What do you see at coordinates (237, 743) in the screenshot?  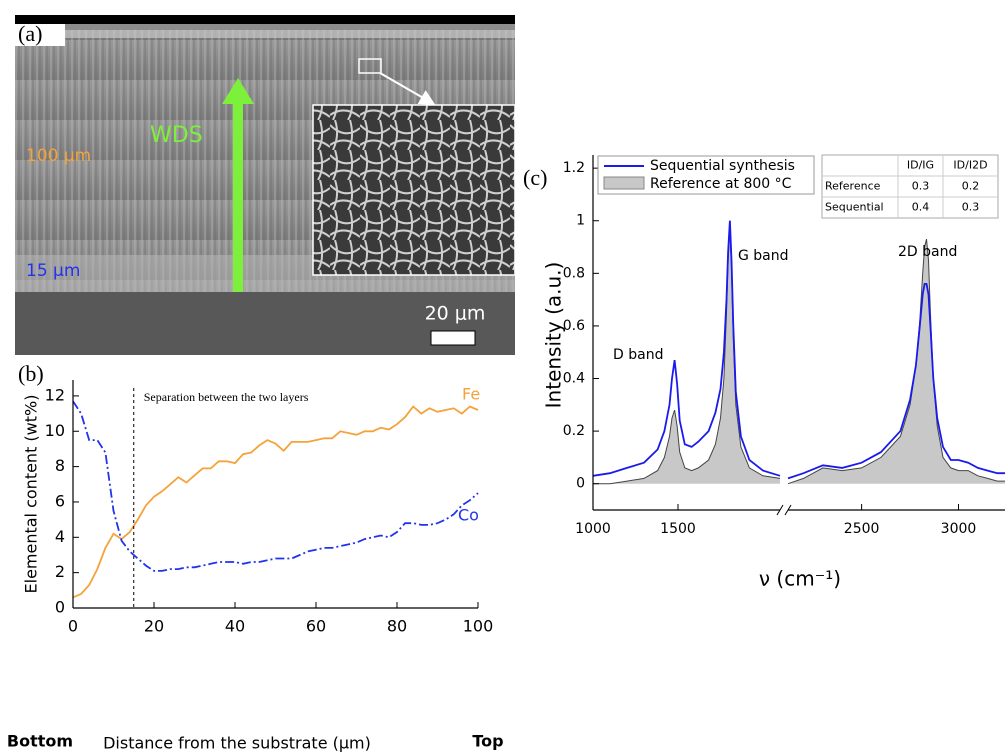 I see `x-axis-label: Distance from the substrate (μm)` at bounding box center [237, 743].